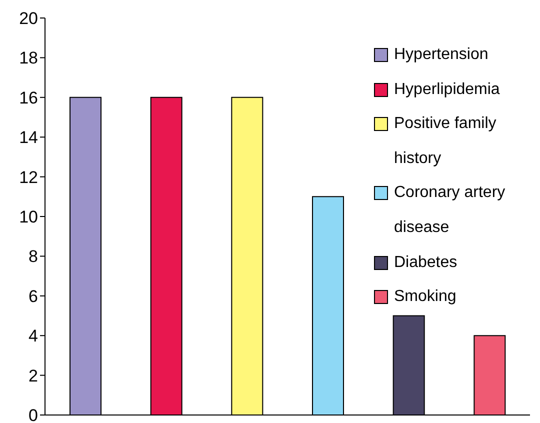  What do you see at coordinates (28, 217) in the screenshot?
I see `y-tick-label: 10` at bounding box center [28, 217].